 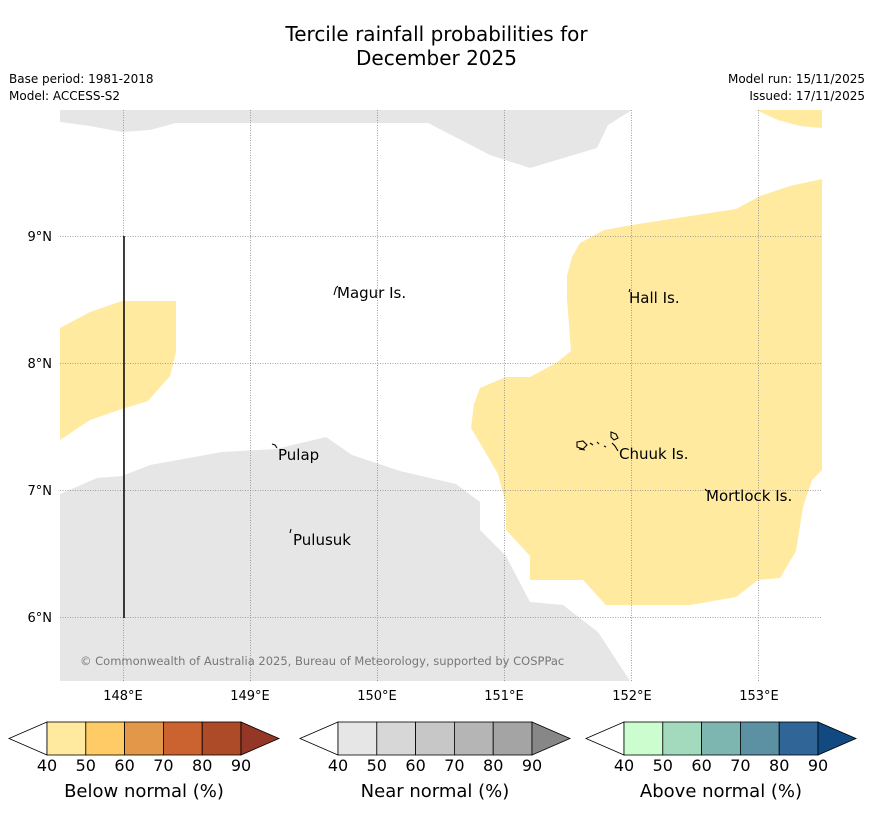 What do you see at coordinates (202, 765) in the screenshot?
I see `legend-below-tick-80: 80` at bounding box center [202, 765].